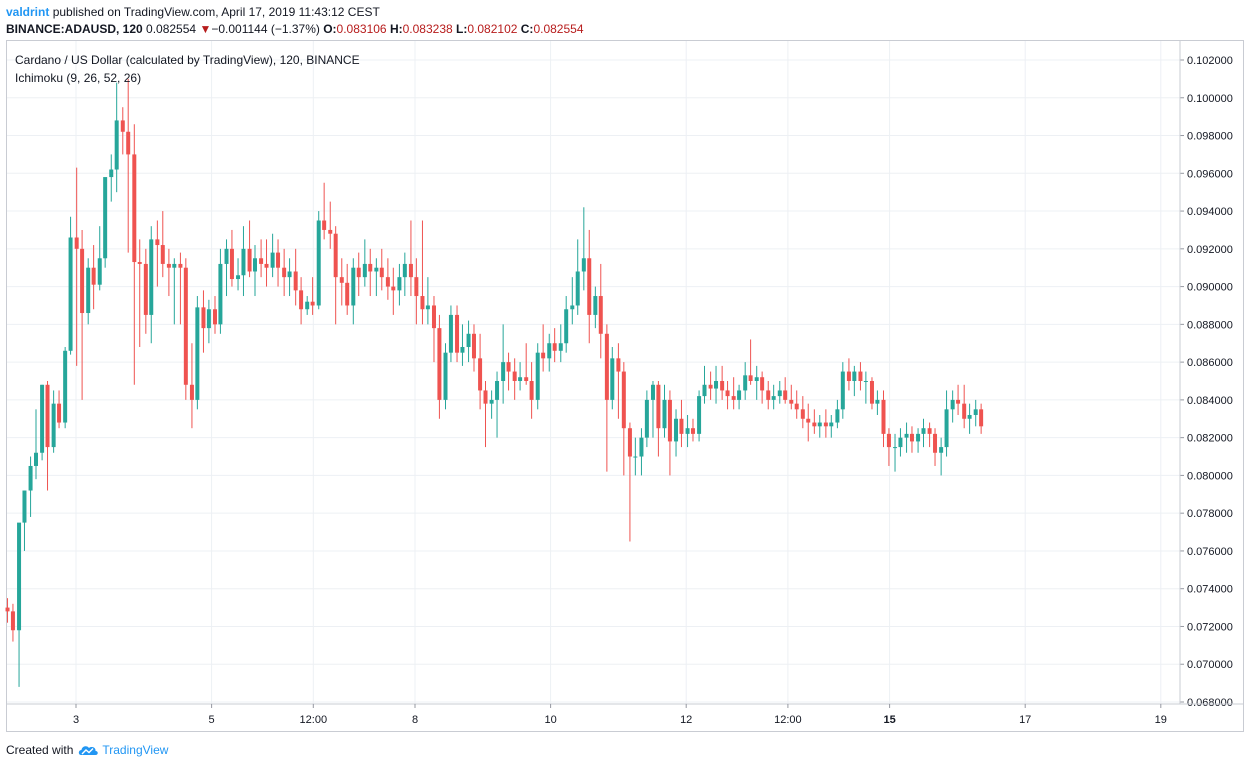 This screenshot has width=1250, height=768. I want to click on open-label: O:, so click(330, 29).